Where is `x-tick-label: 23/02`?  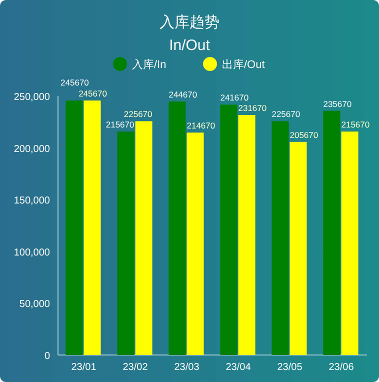 x-tick-label: 23/02 is located at coordinates (135, 367).